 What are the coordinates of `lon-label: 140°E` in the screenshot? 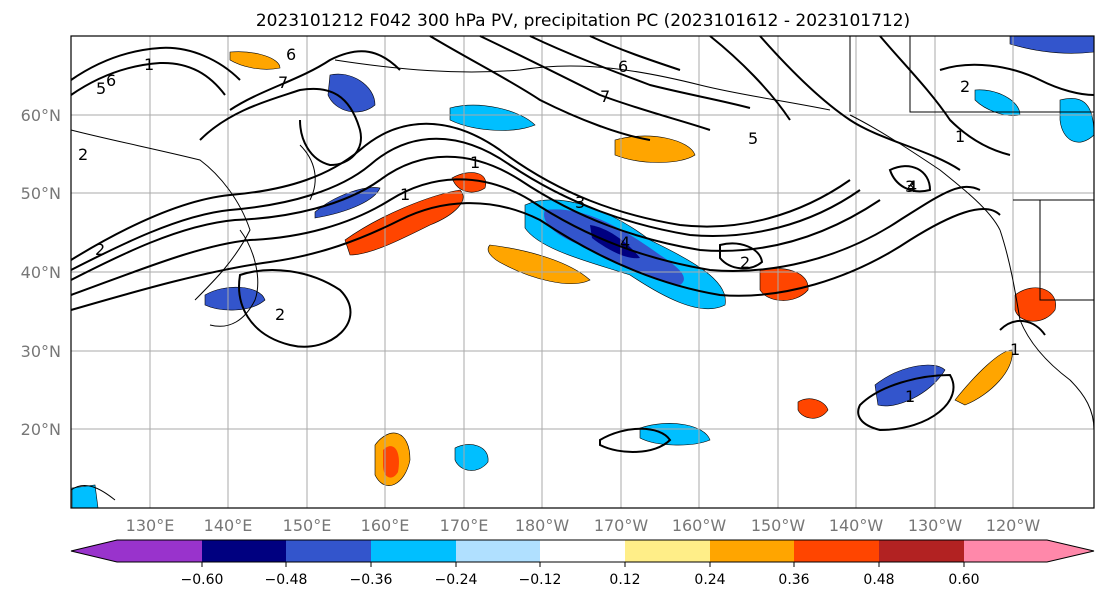 It's located at (228, 525).